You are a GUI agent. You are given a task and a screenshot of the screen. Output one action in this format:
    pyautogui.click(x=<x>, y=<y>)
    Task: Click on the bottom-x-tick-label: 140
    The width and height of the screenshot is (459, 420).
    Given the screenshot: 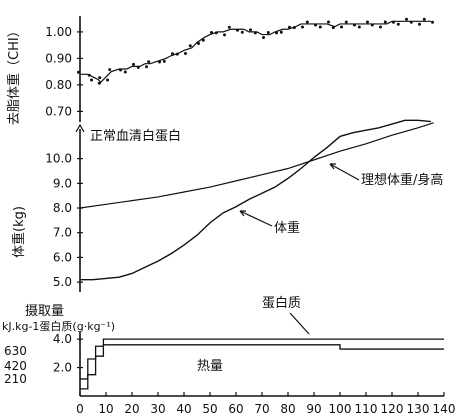 What is the action you would take?
    pyautogui.click(x=444, y=409)
    